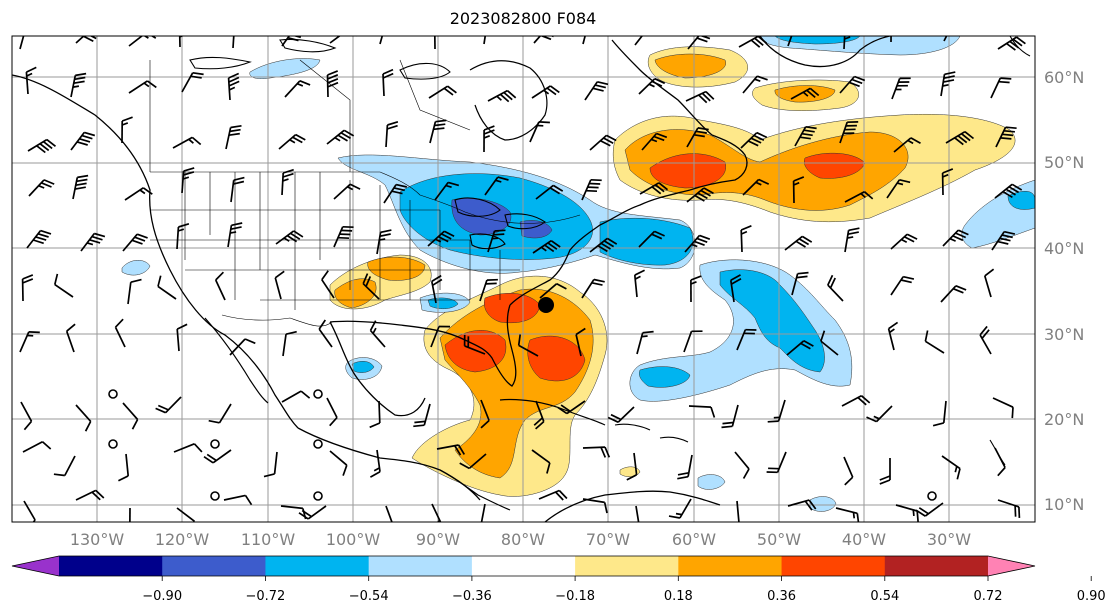 Image resolution: width=1105 pixels, height=615 pixels. What do you see at coordinates (949, 539) in the screenshot?
I see `lon-label: 30°W` at bounding box center [949, 539].